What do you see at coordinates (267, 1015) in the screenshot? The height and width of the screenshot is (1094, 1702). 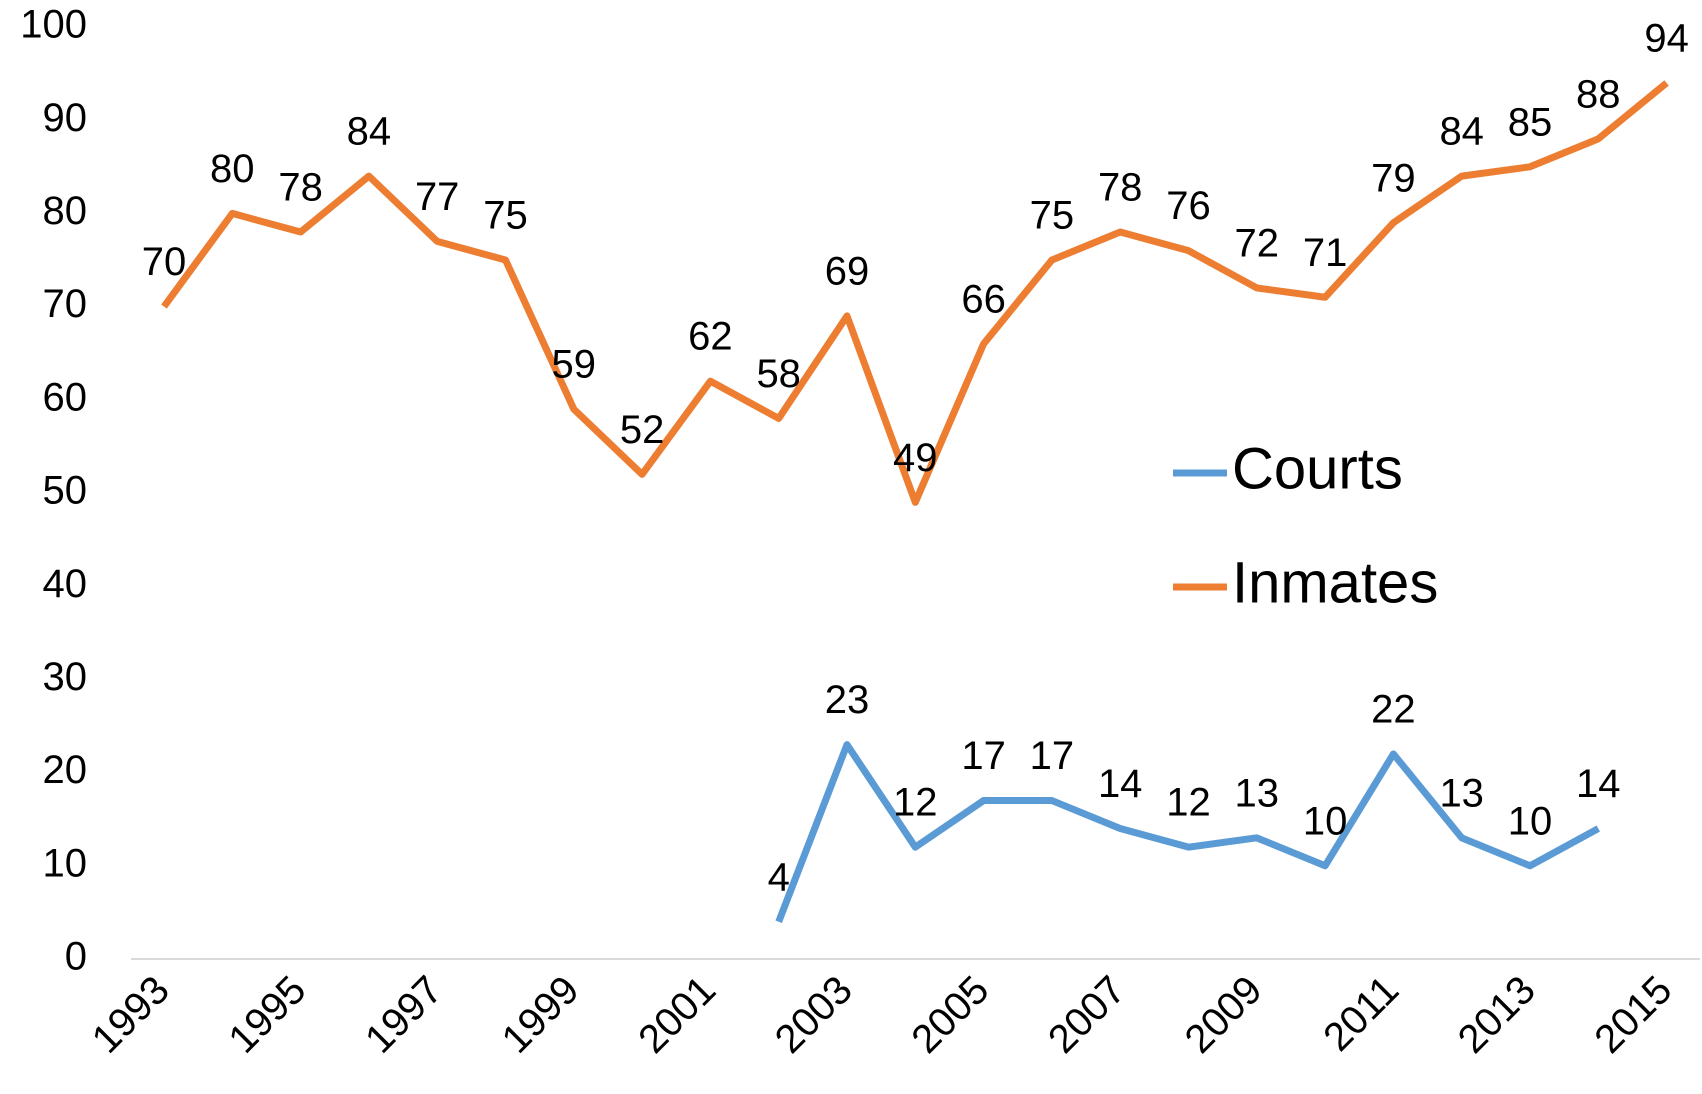 I see `x-tick-label: 1995` at bounding box center [267, 1015].